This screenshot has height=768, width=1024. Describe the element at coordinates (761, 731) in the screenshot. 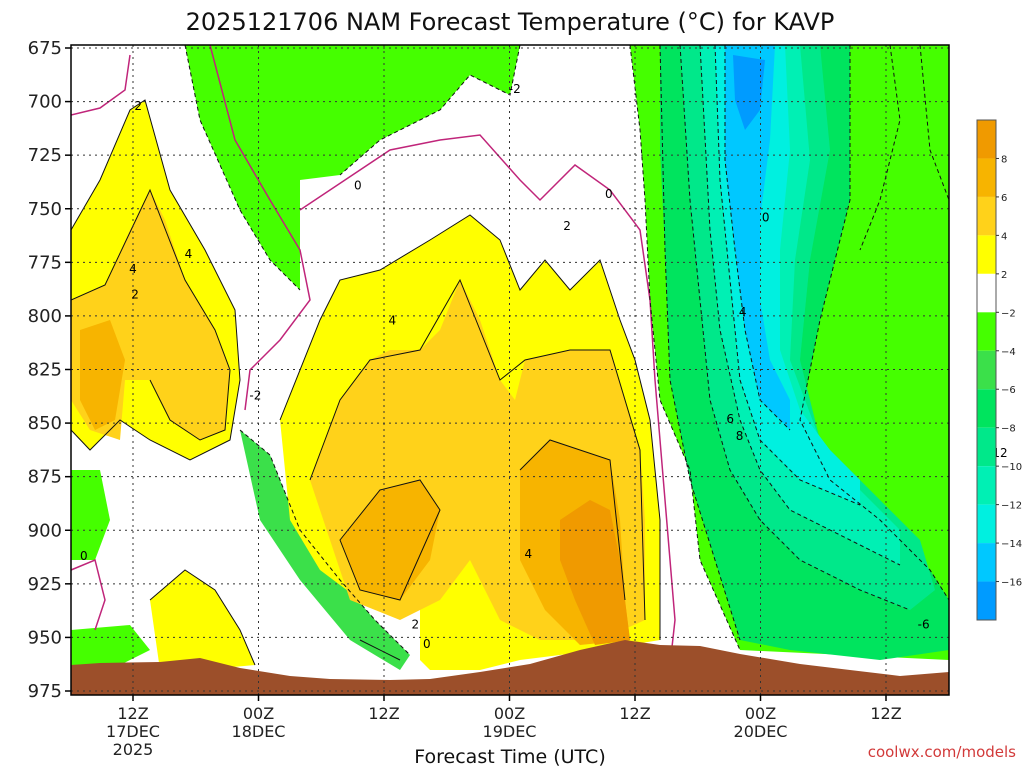

I see `x-tick-date: 20DEC` at that location.